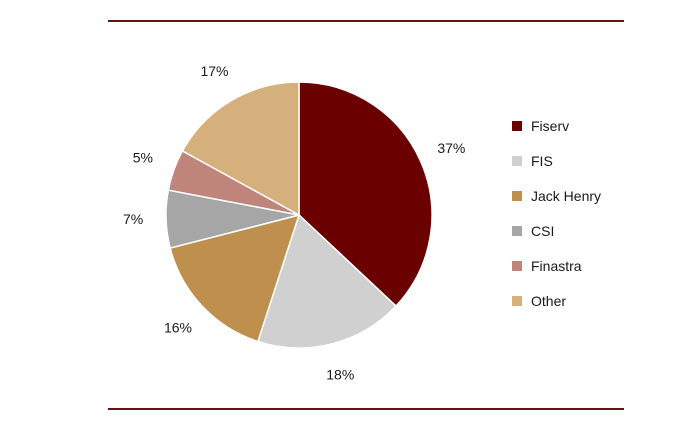  What do you see at coordinates (178, 327) in the screenshot?
I see `data-label-jack-henry: 16%` at bounding box center [178, 327].